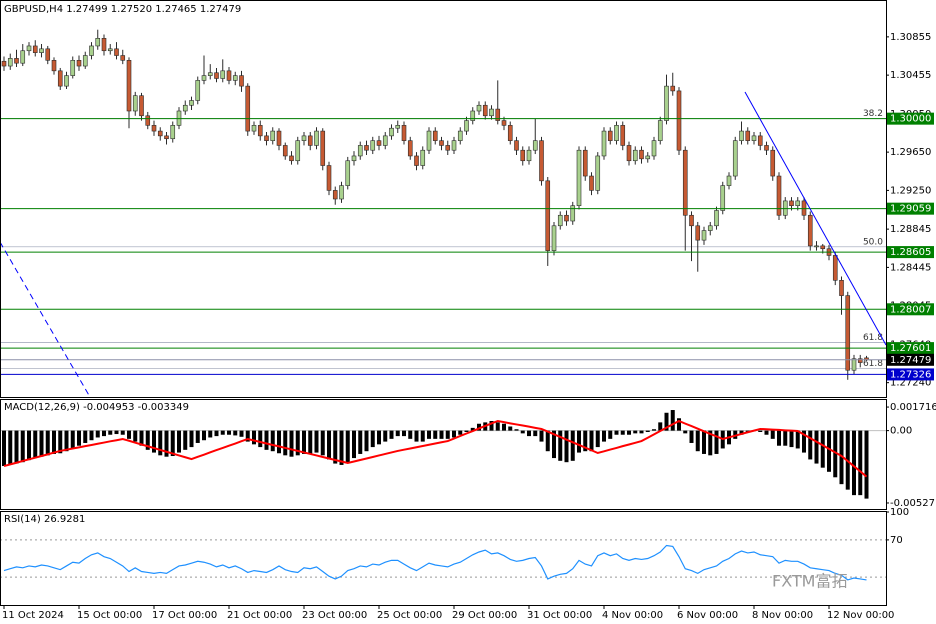  What do you see at coordinates (484, 615) in the screenshot?
I see `x-tick-label: 29 Oct 00:00` at bounding box center [484, 615].